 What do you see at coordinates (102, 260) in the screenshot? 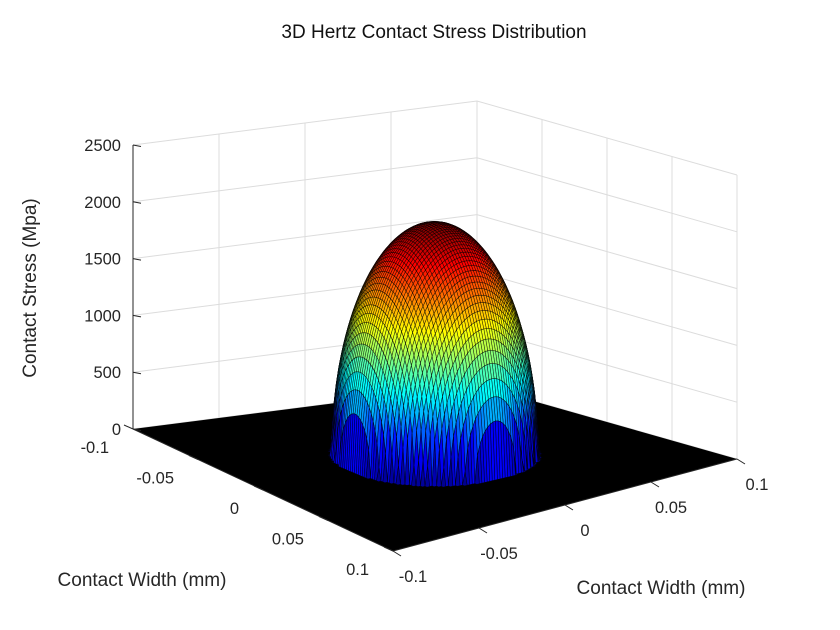
I see `z-tick-label: 1500` at bounding box center [102, 260].